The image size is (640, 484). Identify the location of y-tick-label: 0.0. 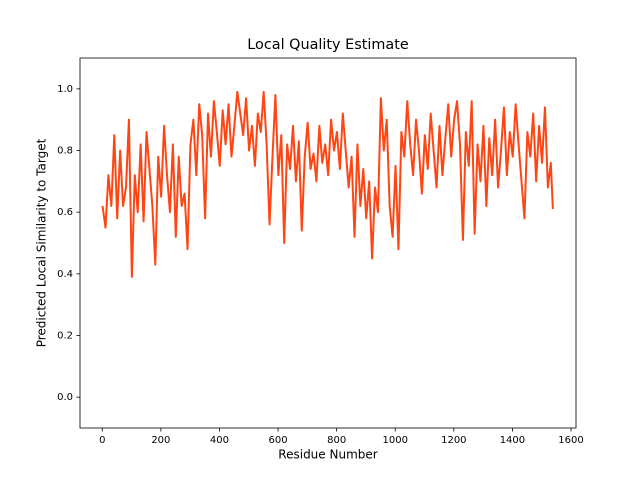
(65, 397).